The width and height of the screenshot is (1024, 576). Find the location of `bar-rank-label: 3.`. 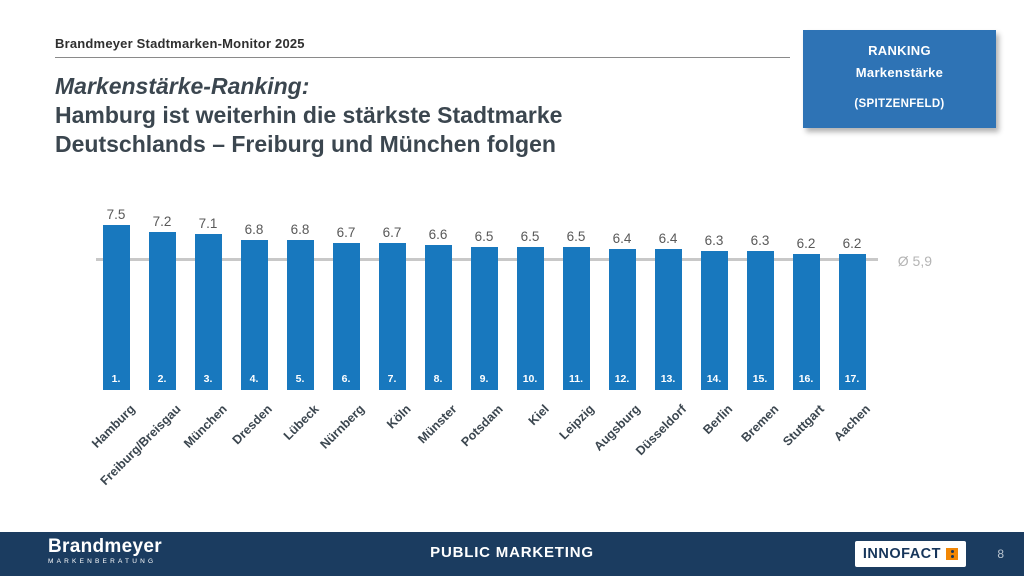

bar-rank-label: 3. is located at coordinates (208, 379).